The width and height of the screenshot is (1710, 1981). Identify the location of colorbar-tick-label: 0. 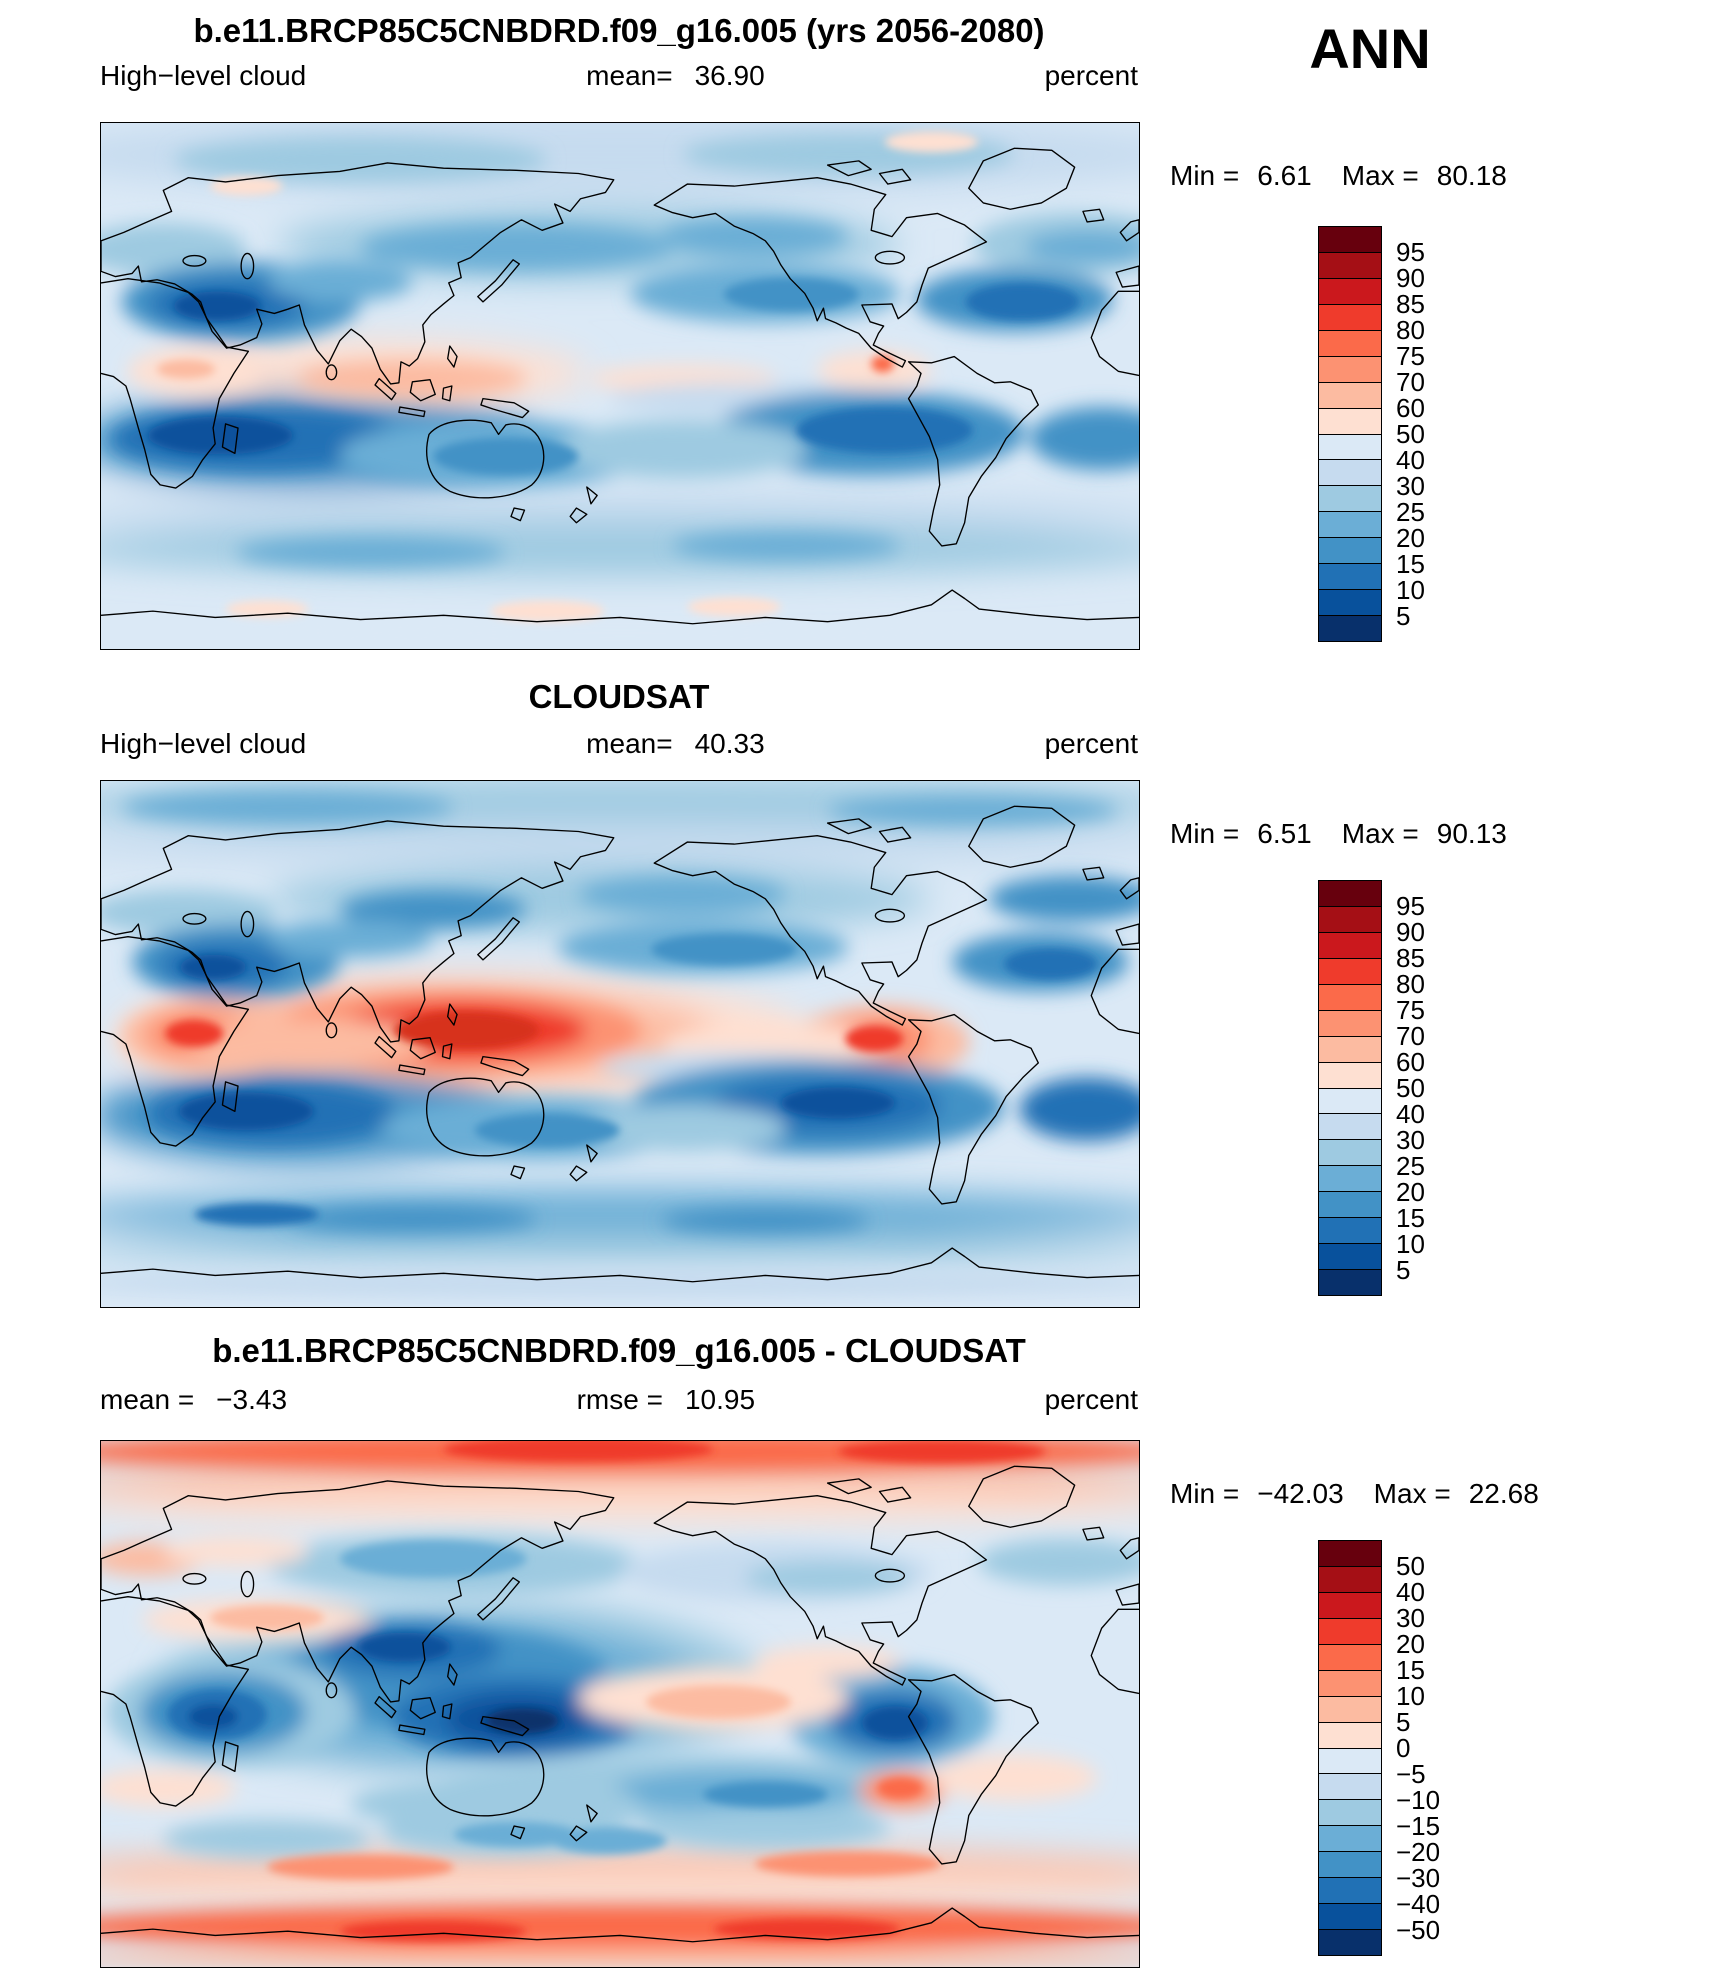
(1403, 1748).